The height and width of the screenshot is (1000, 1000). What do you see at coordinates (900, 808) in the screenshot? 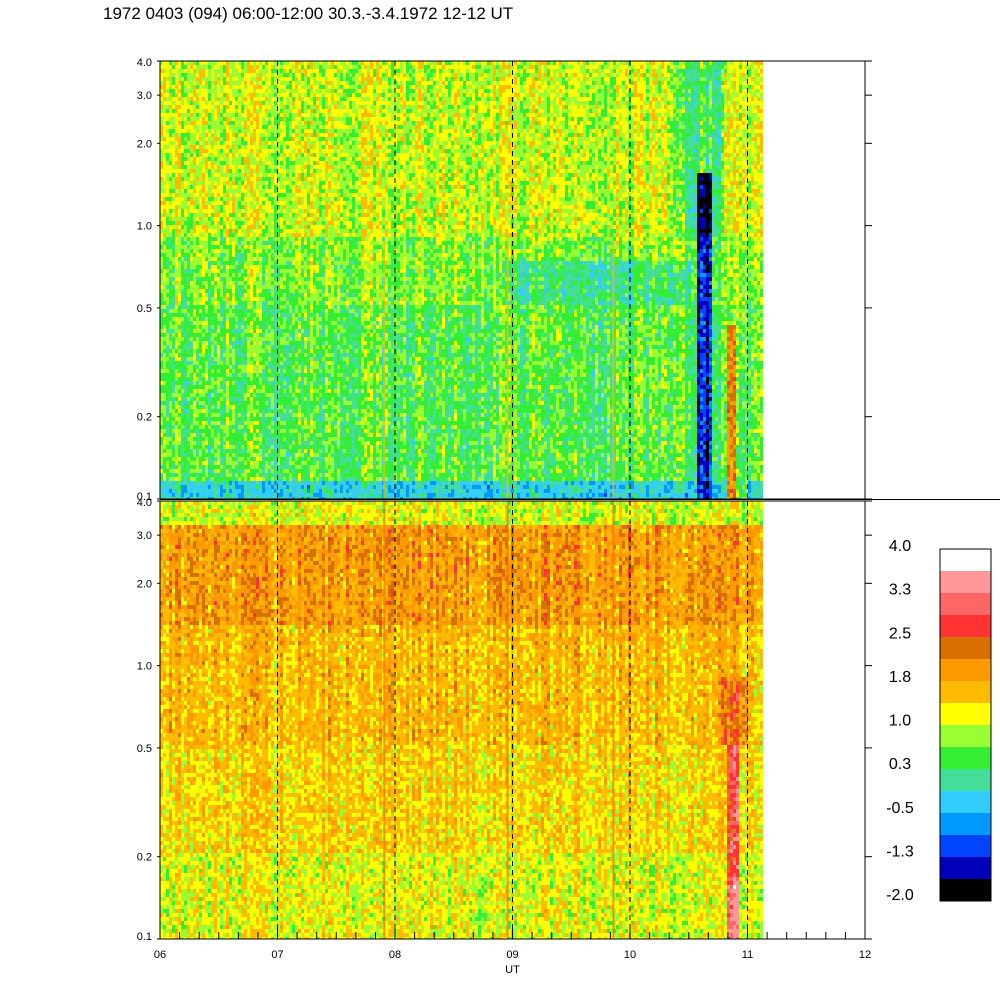
I see `colorbar-label: -0.5` at bounding box center [900, 808].